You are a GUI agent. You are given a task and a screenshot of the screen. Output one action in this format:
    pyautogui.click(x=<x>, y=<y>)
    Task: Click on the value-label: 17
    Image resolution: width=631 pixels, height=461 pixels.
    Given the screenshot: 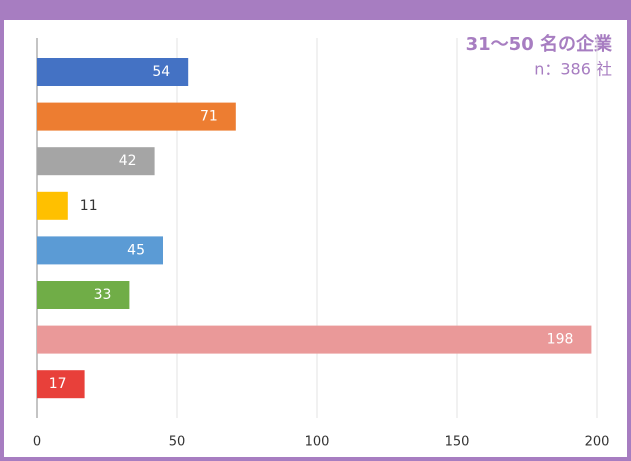 What is the action you would take?
    pyautogui.click(x=58, y=384)
    